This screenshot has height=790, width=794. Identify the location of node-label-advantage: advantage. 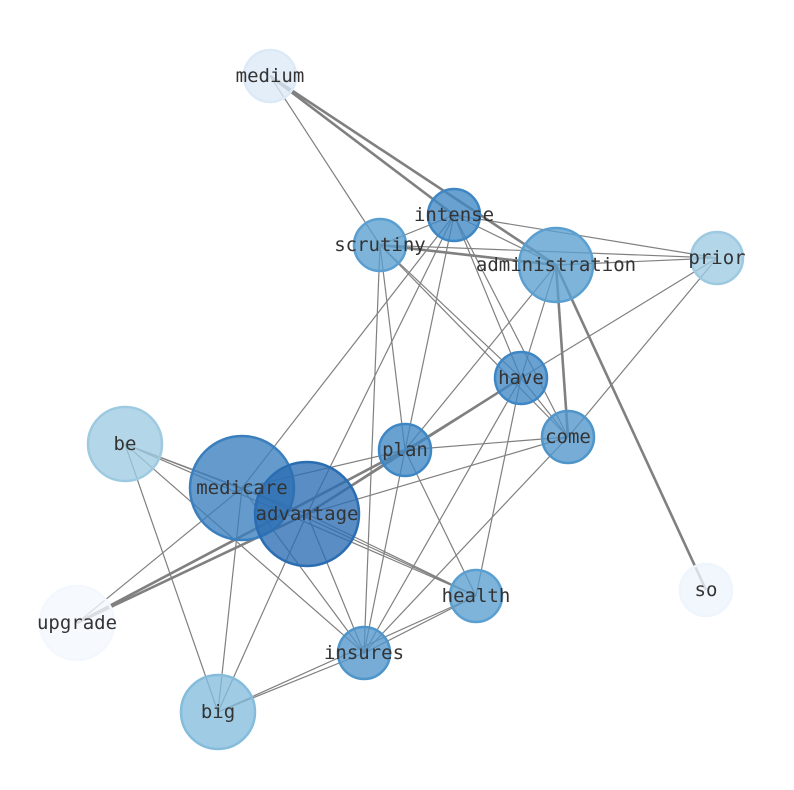
(307, 514).